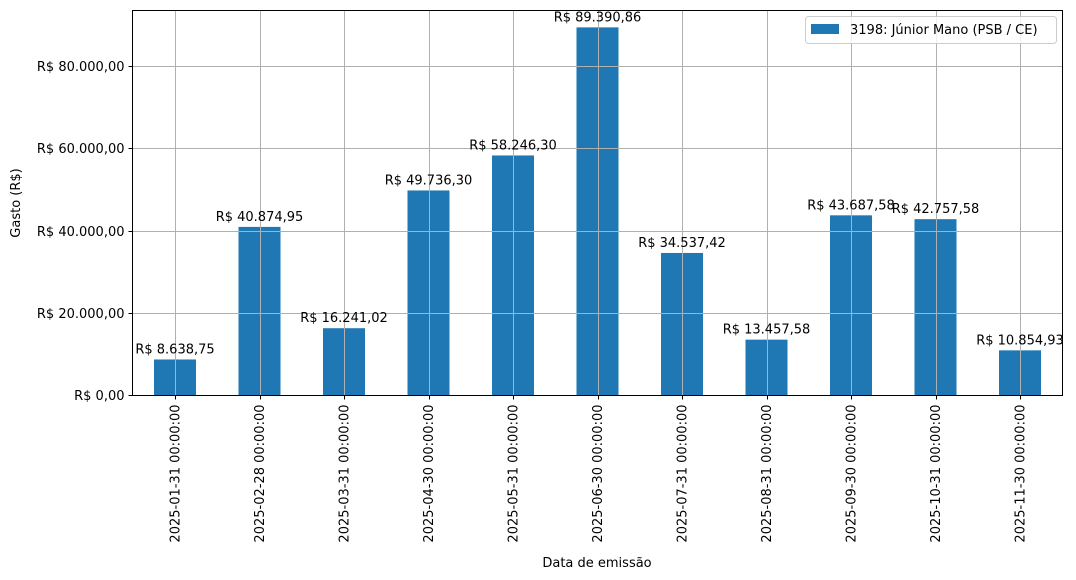 Image resolution: width=1076 pixels, height=580 pixels. I want to click on bar-value-label: R$ 10.854,93, so click(1020, 340).